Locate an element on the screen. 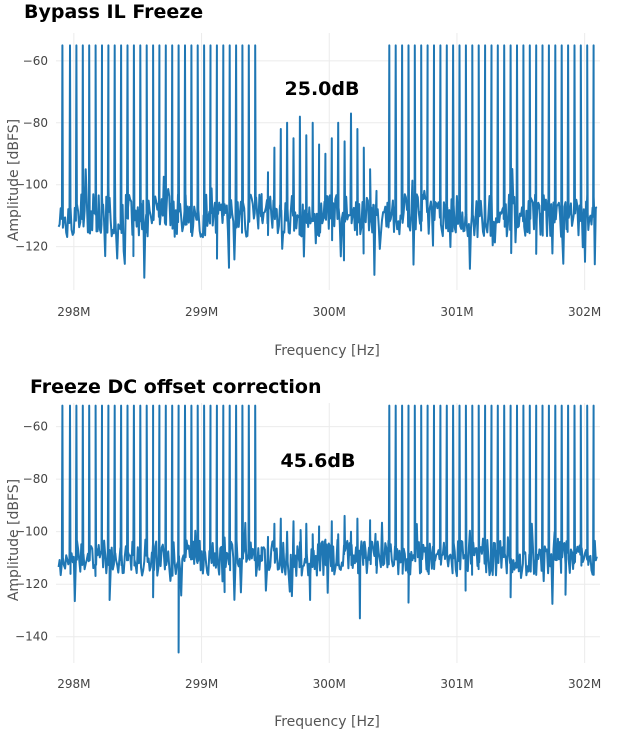 This screenshot has width=623, height=735. annotation-label: 45.6dB is located at coordinates (318, 461).